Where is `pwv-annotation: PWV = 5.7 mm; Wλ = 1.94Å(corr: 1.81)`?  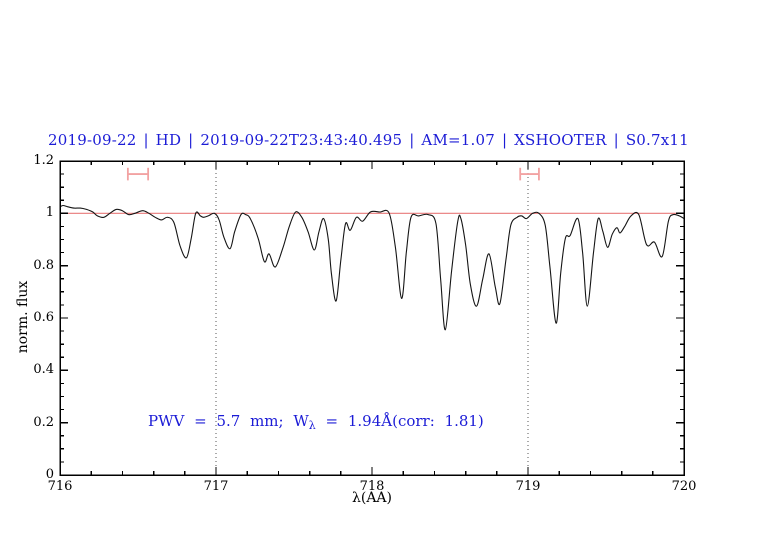
pwv-annotation: PWV = 5.7 mm; Wλ = 1.94Å(corr: 1.81) is located at coordinates (316, 422).